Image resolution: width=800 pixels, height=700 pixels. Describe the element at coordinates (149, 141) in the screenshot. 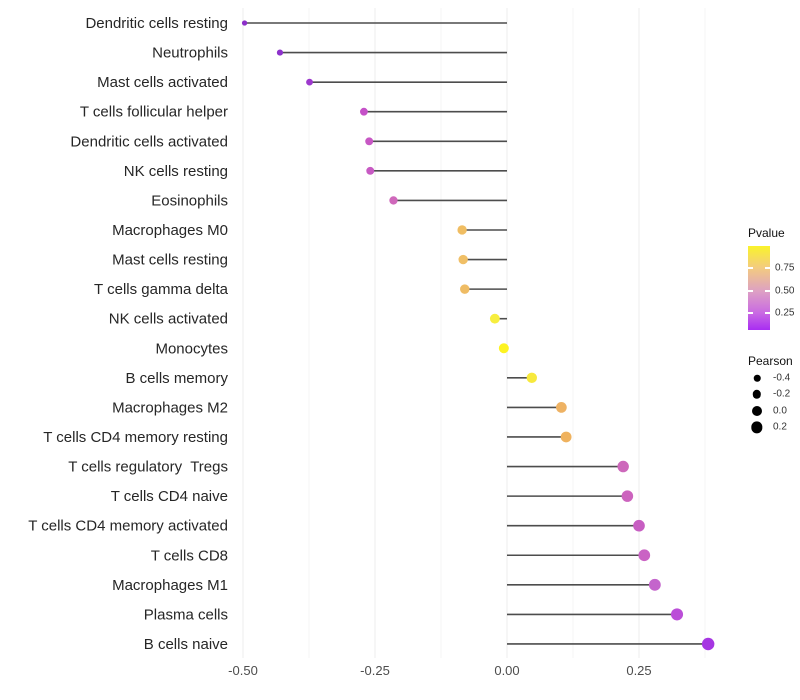

I see `y-axis-label: Dendritic cells activated` at that location.